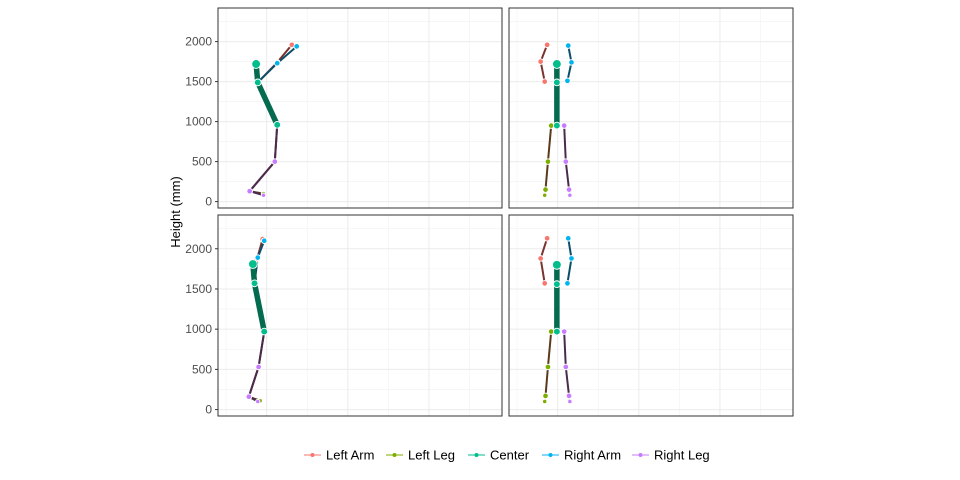 Image resolution: width=960 pixels, height=480 pixels. Describe the element at coordinates (510, 455) in the screenshot. I see `legend-label: Center` at that location.